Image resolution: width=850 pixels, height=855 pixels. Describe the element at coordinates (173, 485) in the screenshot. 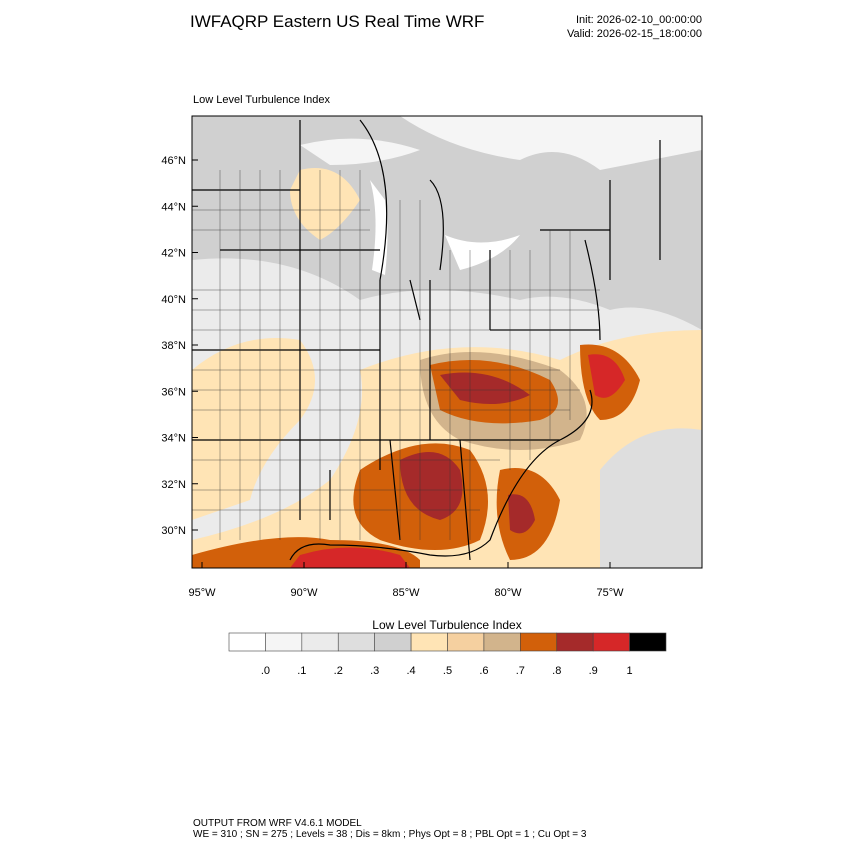

I see `lat-label: 32°N` at that location.